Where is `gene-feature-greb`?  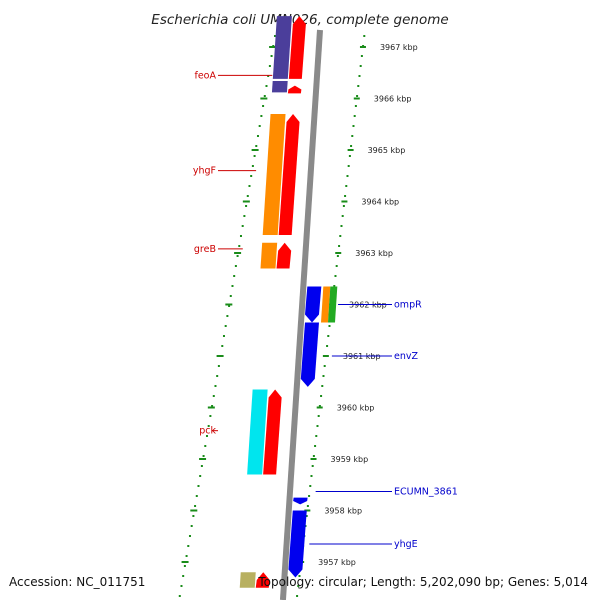
gene-feature-greb is located at coordinates (284, 255).